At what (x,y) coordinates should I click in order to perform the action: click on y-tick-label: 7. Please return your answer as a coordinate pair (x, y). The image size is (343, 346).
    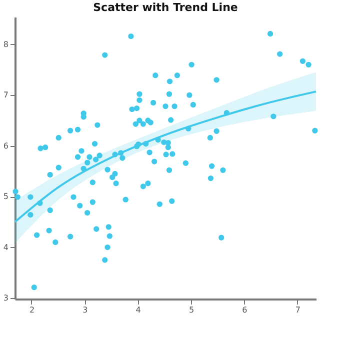
    Looking at the image, I should click on (5, 95).